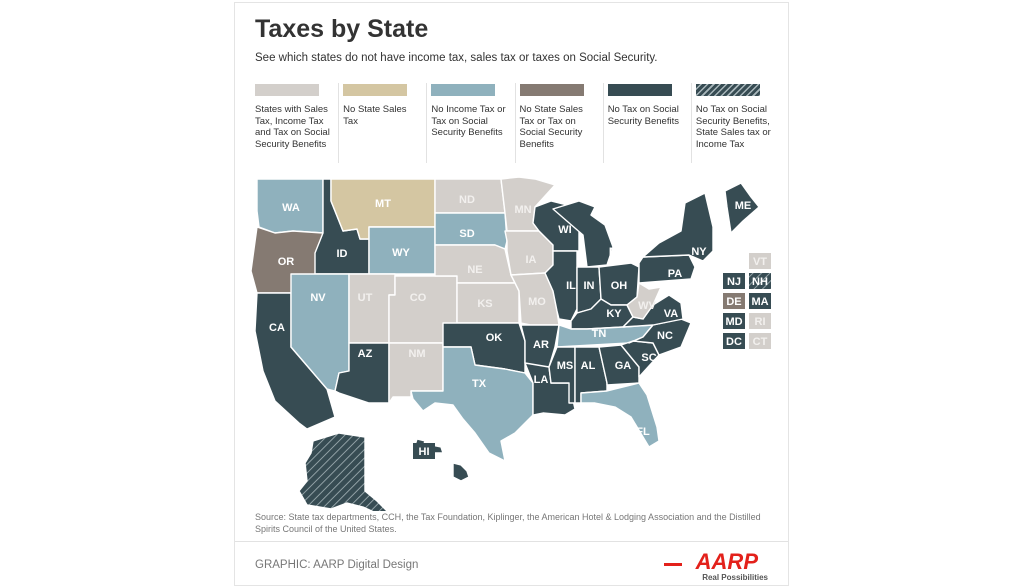 The width and height of the screenshot is (1024, 588). Describe the element at coordinates (339, 428) in the screenshot. I see `state-label: AK` at that location.